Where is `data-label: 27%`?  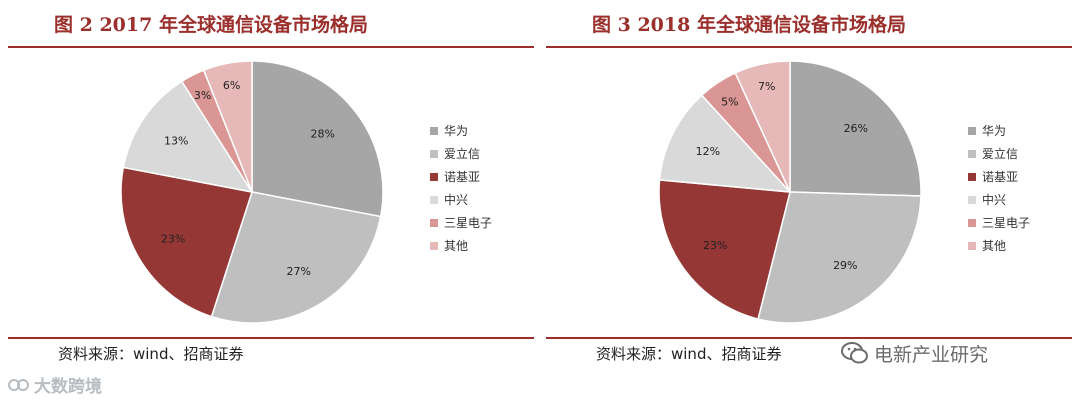 data-label: 27% is located at coordinates (298, 271).